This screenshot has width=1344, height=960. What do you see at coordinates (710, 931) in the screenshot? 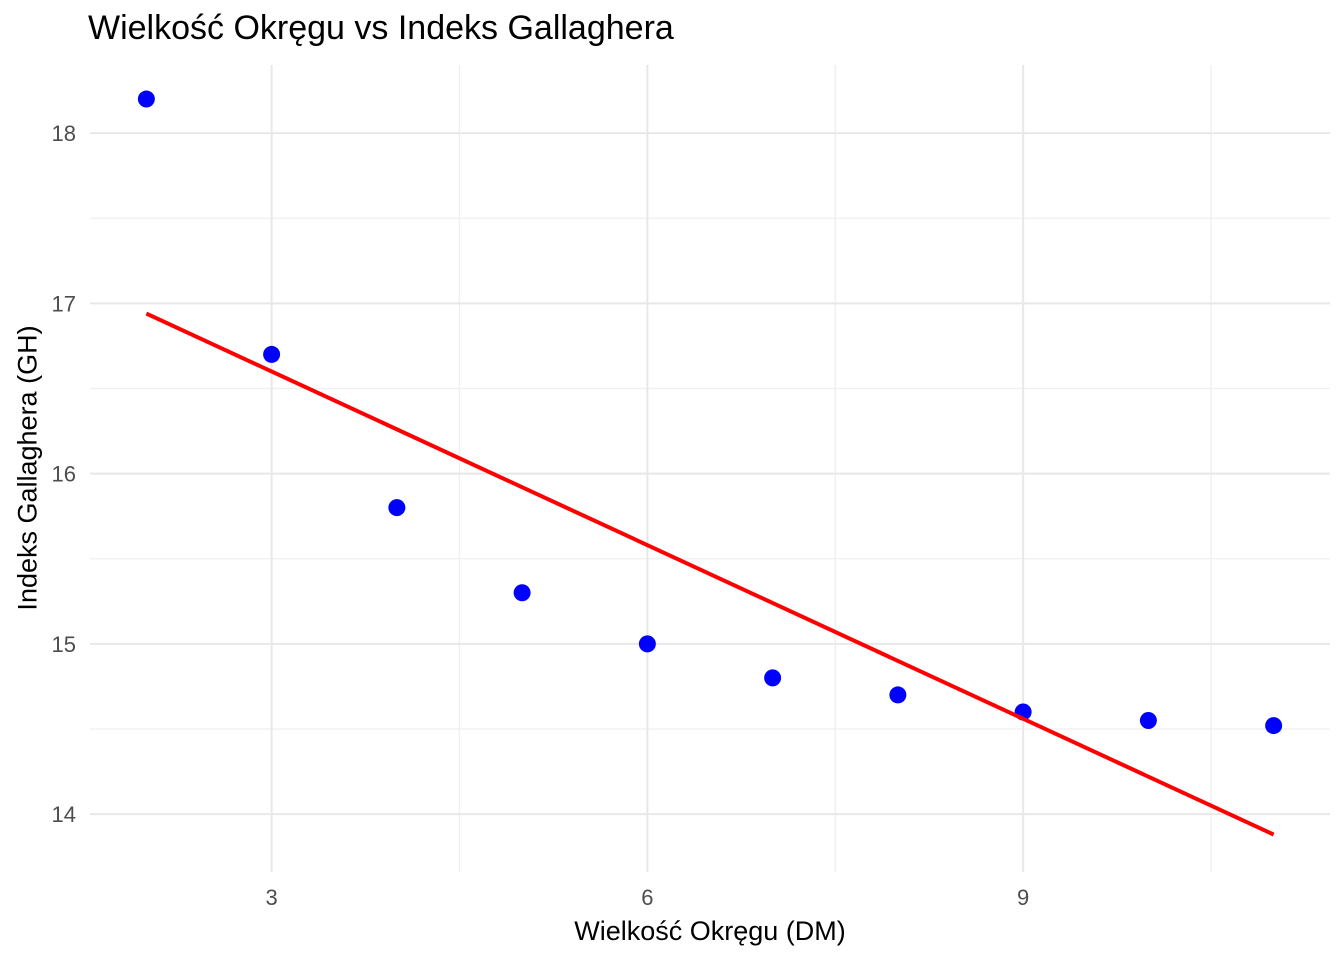
I see `x-axis-title: Wielkość Okręgu (DM)` at bounding box center [710, 931].